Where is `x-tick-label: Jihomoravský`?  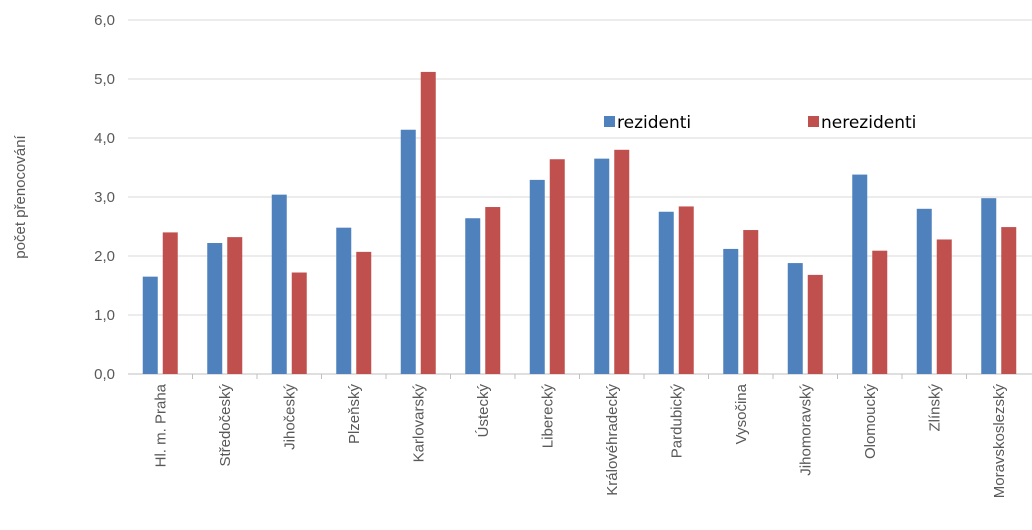 x-tick-label: Jihomoravský is located at coordinates (805, 430).